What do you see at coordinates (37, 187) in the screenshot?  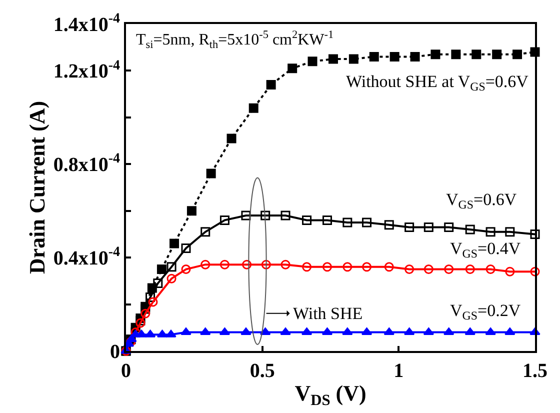 I see `y-axis-title: Drain Current (A)` at bounding box center [37, 187].